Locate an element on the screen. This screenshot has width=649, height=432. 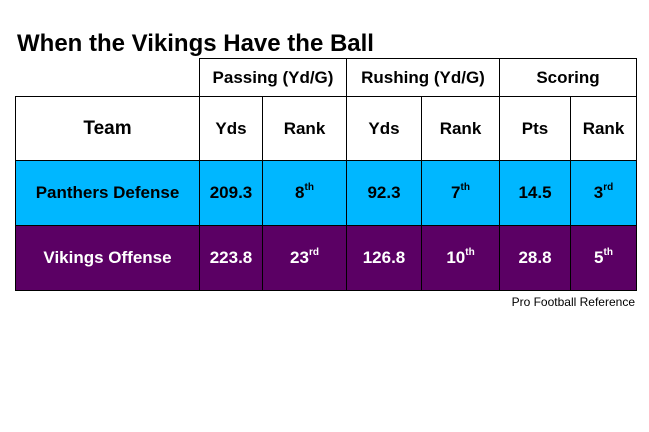
rank-number: 7 is located at coordinates (456, 192).